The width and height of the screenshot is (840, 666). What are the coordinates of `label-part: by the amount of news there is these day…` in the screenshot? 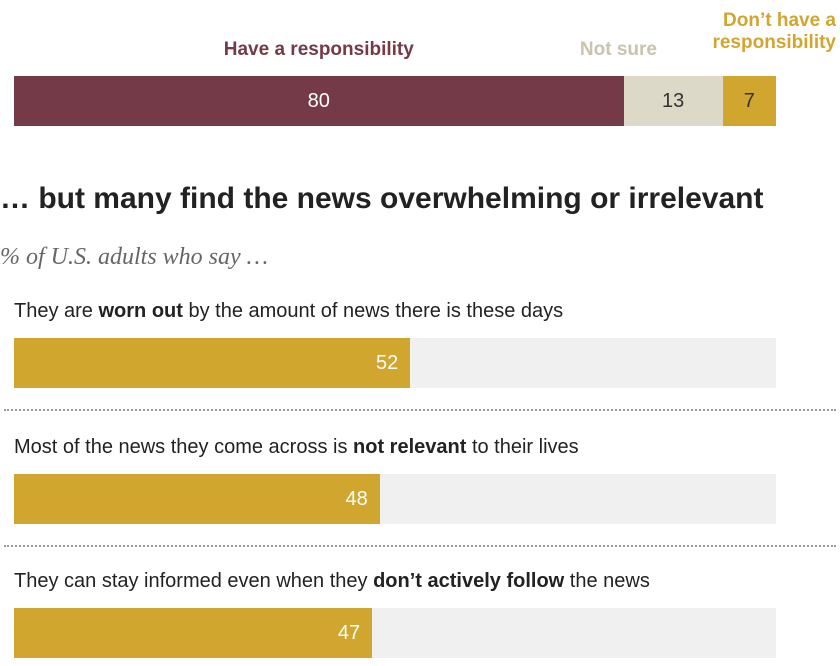 It's located at (373, 311).